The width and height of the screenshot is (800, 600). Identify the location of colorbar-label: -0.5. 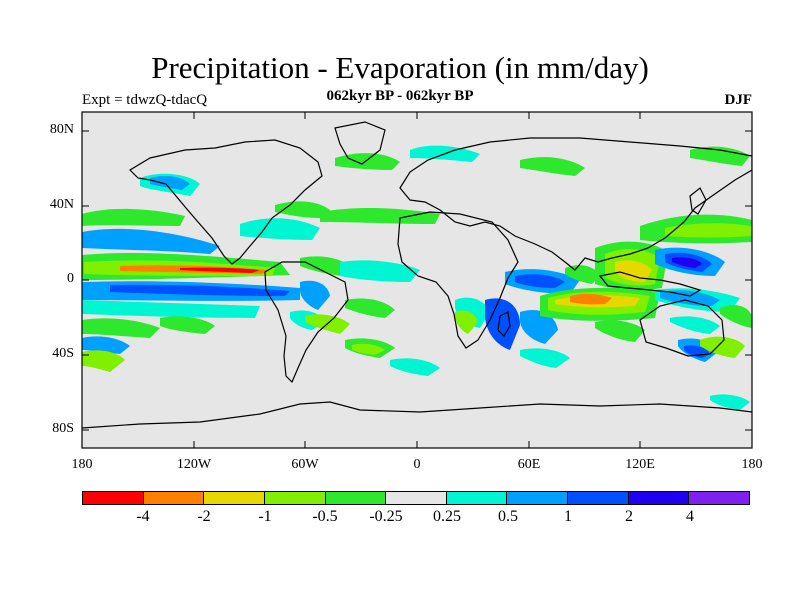
(325, 516).